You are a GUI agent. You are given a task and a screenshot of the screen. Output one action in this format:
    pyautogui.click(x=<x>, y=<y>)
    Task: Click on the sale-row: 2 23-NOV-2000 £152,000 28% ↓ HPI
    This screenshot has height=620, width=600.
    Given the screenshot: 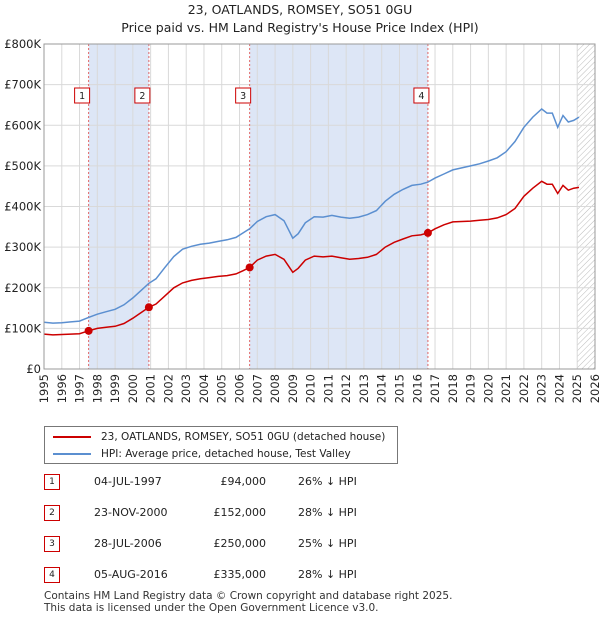 What is the action you would take?
    pyautogui.click(x=304, y=514)
    